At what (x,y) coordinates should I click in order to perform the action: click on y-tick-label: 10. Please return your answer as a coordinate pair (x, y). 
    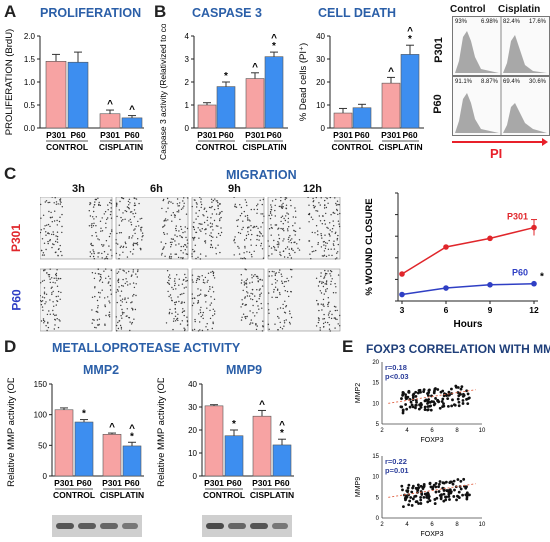
    Looking at the image, I should click on (375, 404).